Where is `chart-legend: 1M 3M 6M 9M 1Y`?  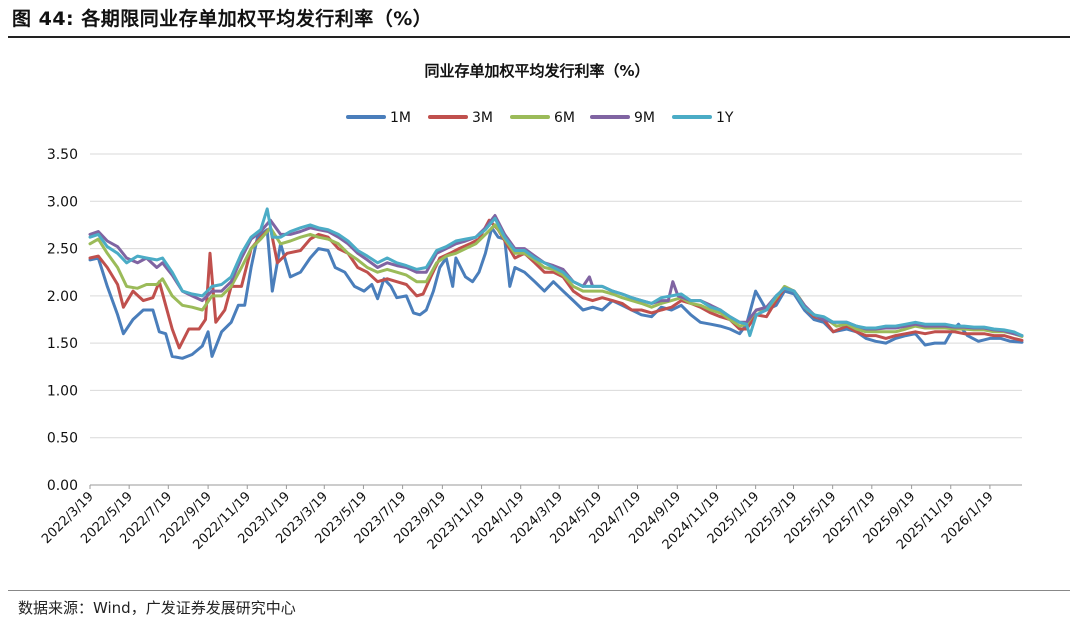 chart-legend: 1M 3M 6M 9M 1Y is located at coordinates (540, 118).